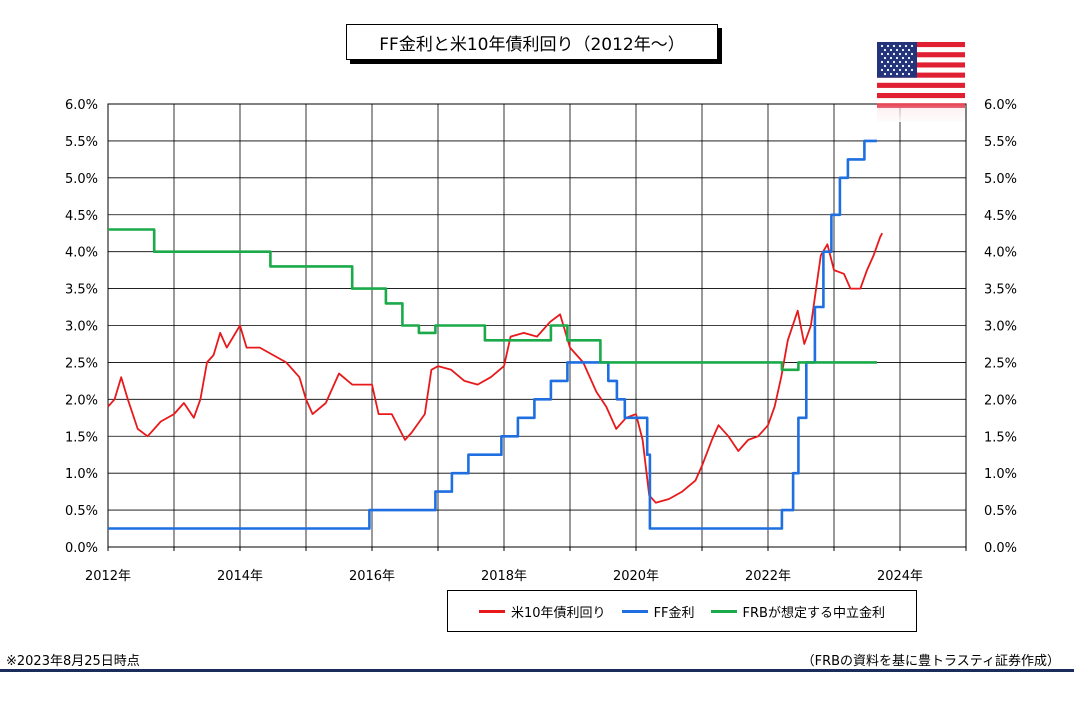  Describe the element at coordinates (768, 576) in the screenshot. I see `x-tick-label: 2022年` at that location.